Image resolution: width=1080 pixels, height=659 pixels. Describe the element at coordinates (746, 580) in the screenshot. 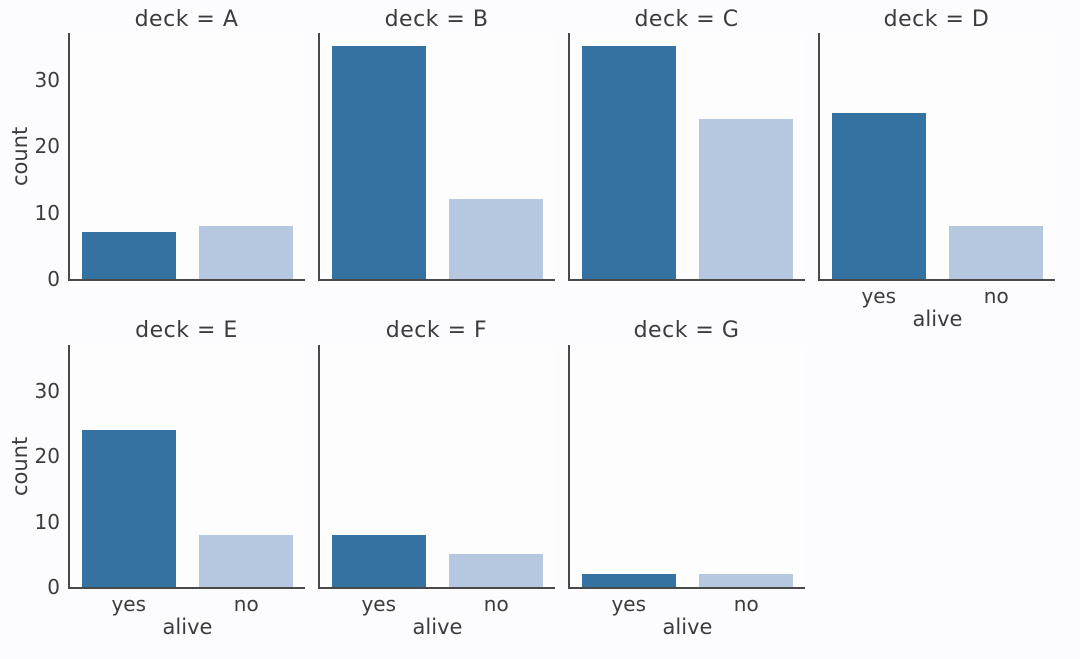

I see `bar-deck-g-no` at that location.